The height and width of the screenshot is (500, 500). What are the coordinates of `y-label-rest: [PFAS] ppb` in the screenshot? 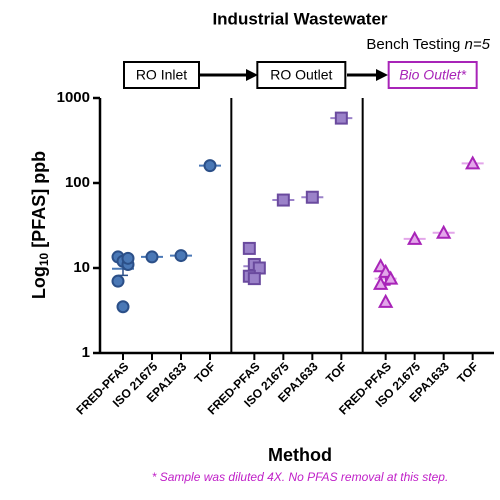 It's located at (39, 202).